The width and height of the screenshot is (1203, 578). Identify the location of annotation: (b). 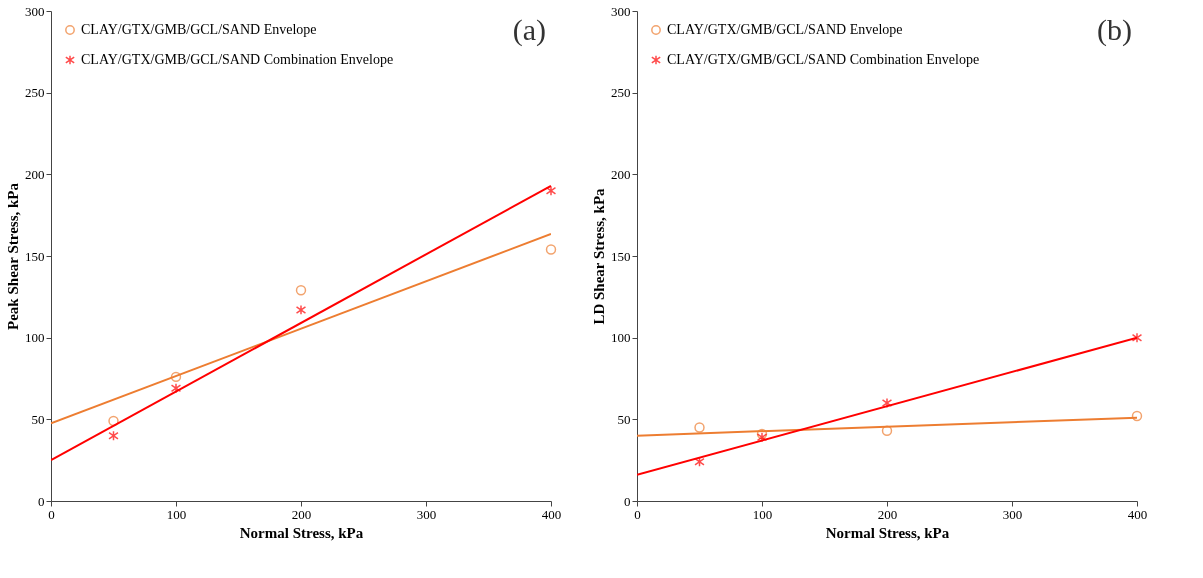
(1114, 30).